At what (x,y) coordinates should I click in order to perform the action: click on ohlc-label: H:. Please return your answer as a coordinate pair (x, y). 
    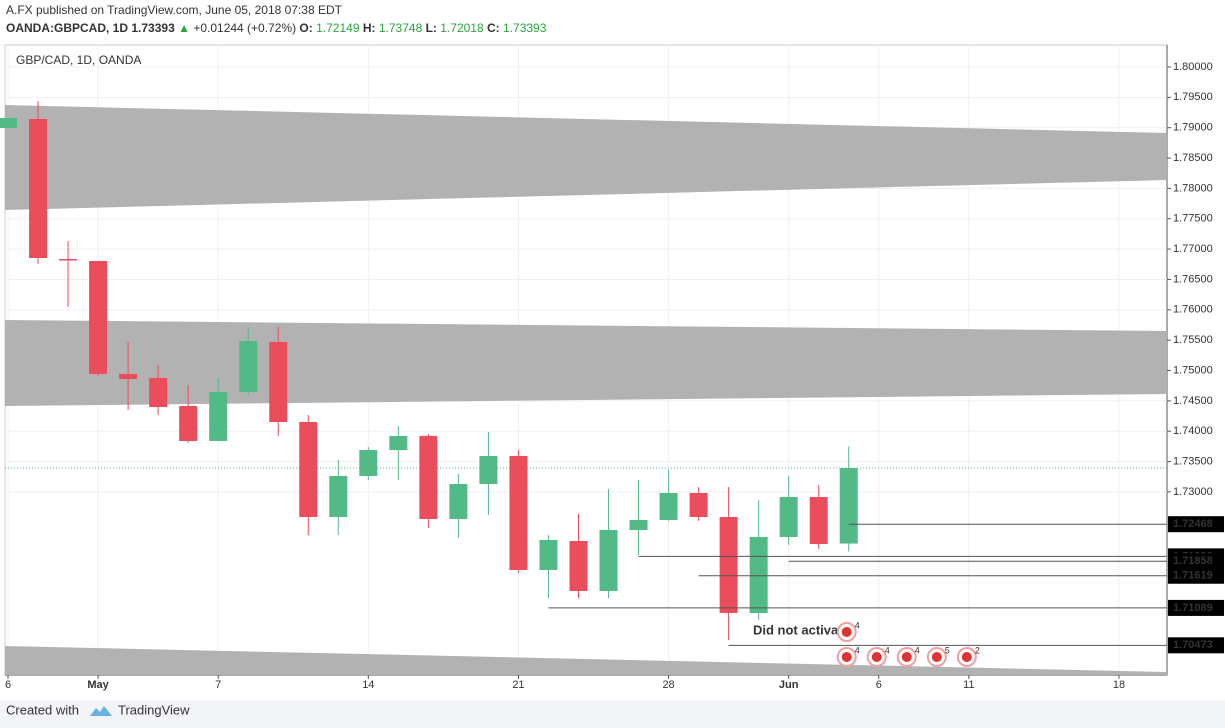
    Looking at the image, I should click on (369, 28).